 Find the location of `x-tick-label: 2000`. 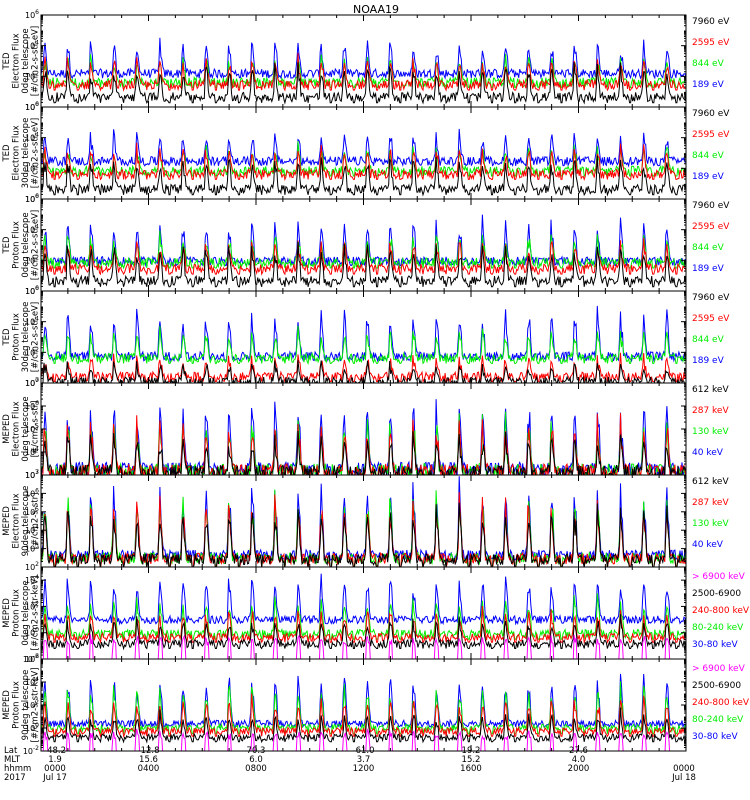

x-tick-label: 2000 is located at coordinates (579, 769).